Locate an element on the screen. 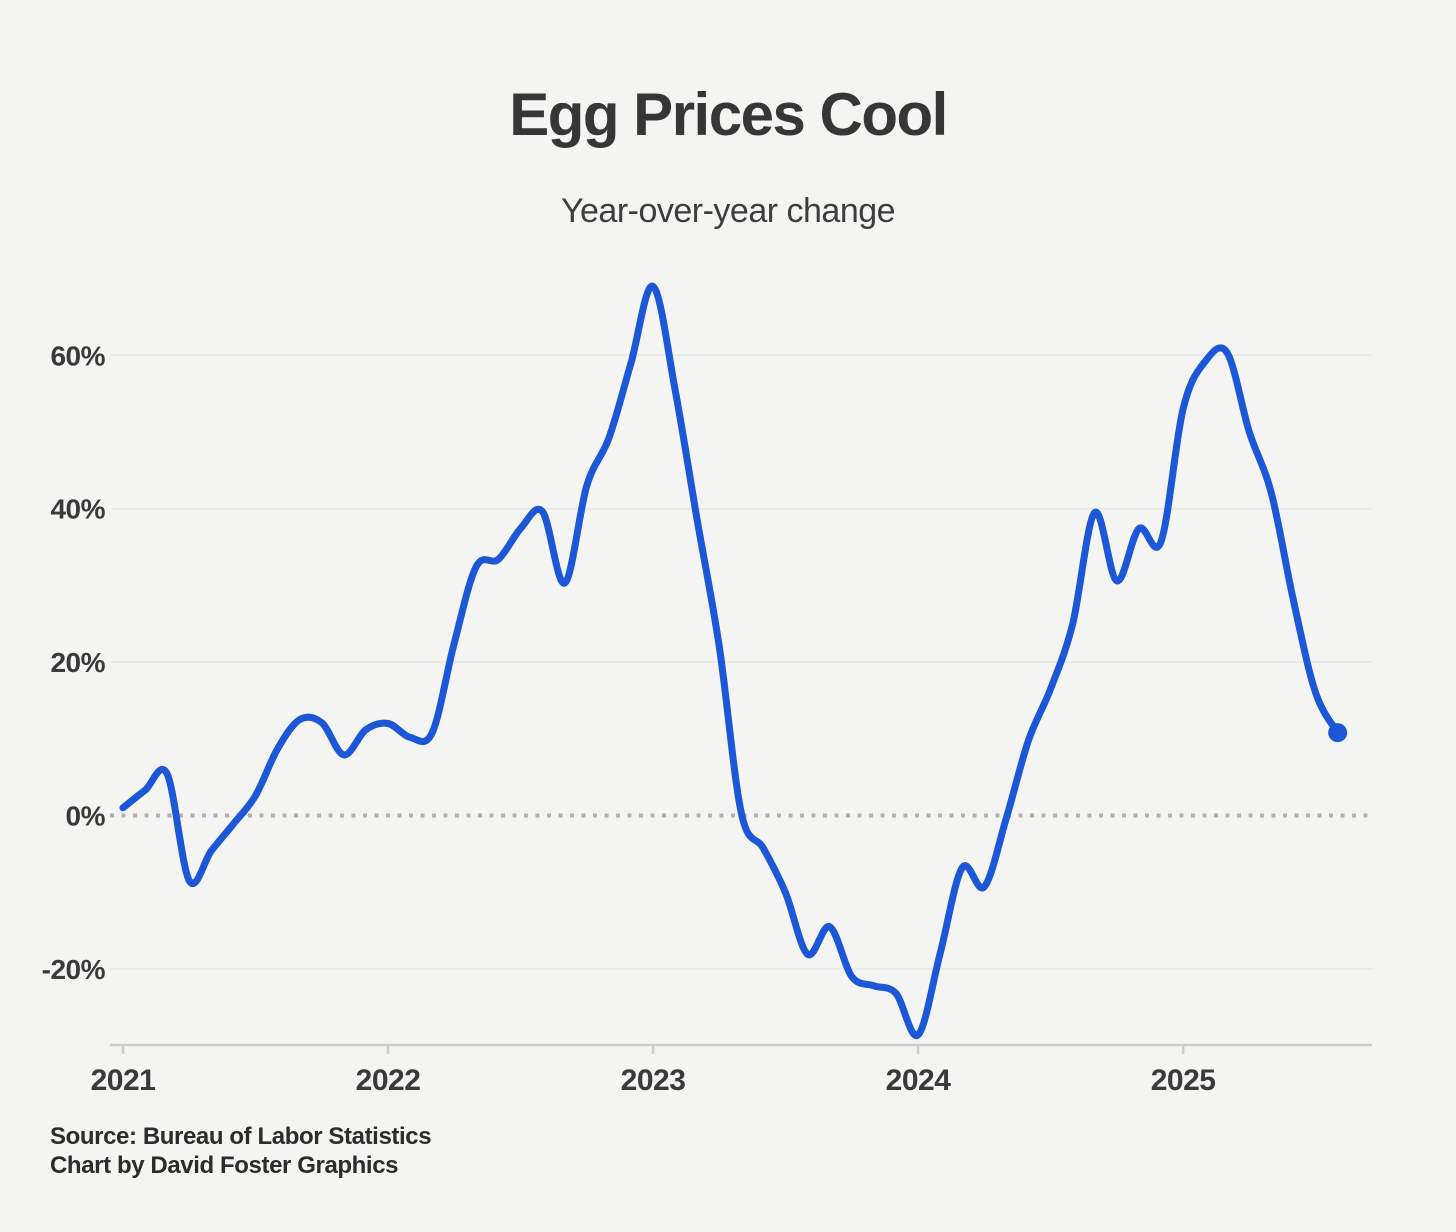 This screenshot has height=1232, width=1456. x-tick-label-2025: 2025 is located at coordinates (1183, 1080).